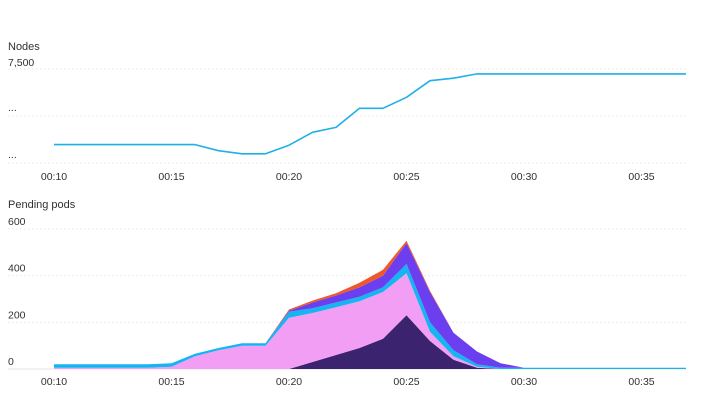 This screenshot has width=722, height=409. What do you see at coordinates (24, 47) in the screenshot?
I see `nodes-chart-title: Nodes` at bounding box center [24, 47].